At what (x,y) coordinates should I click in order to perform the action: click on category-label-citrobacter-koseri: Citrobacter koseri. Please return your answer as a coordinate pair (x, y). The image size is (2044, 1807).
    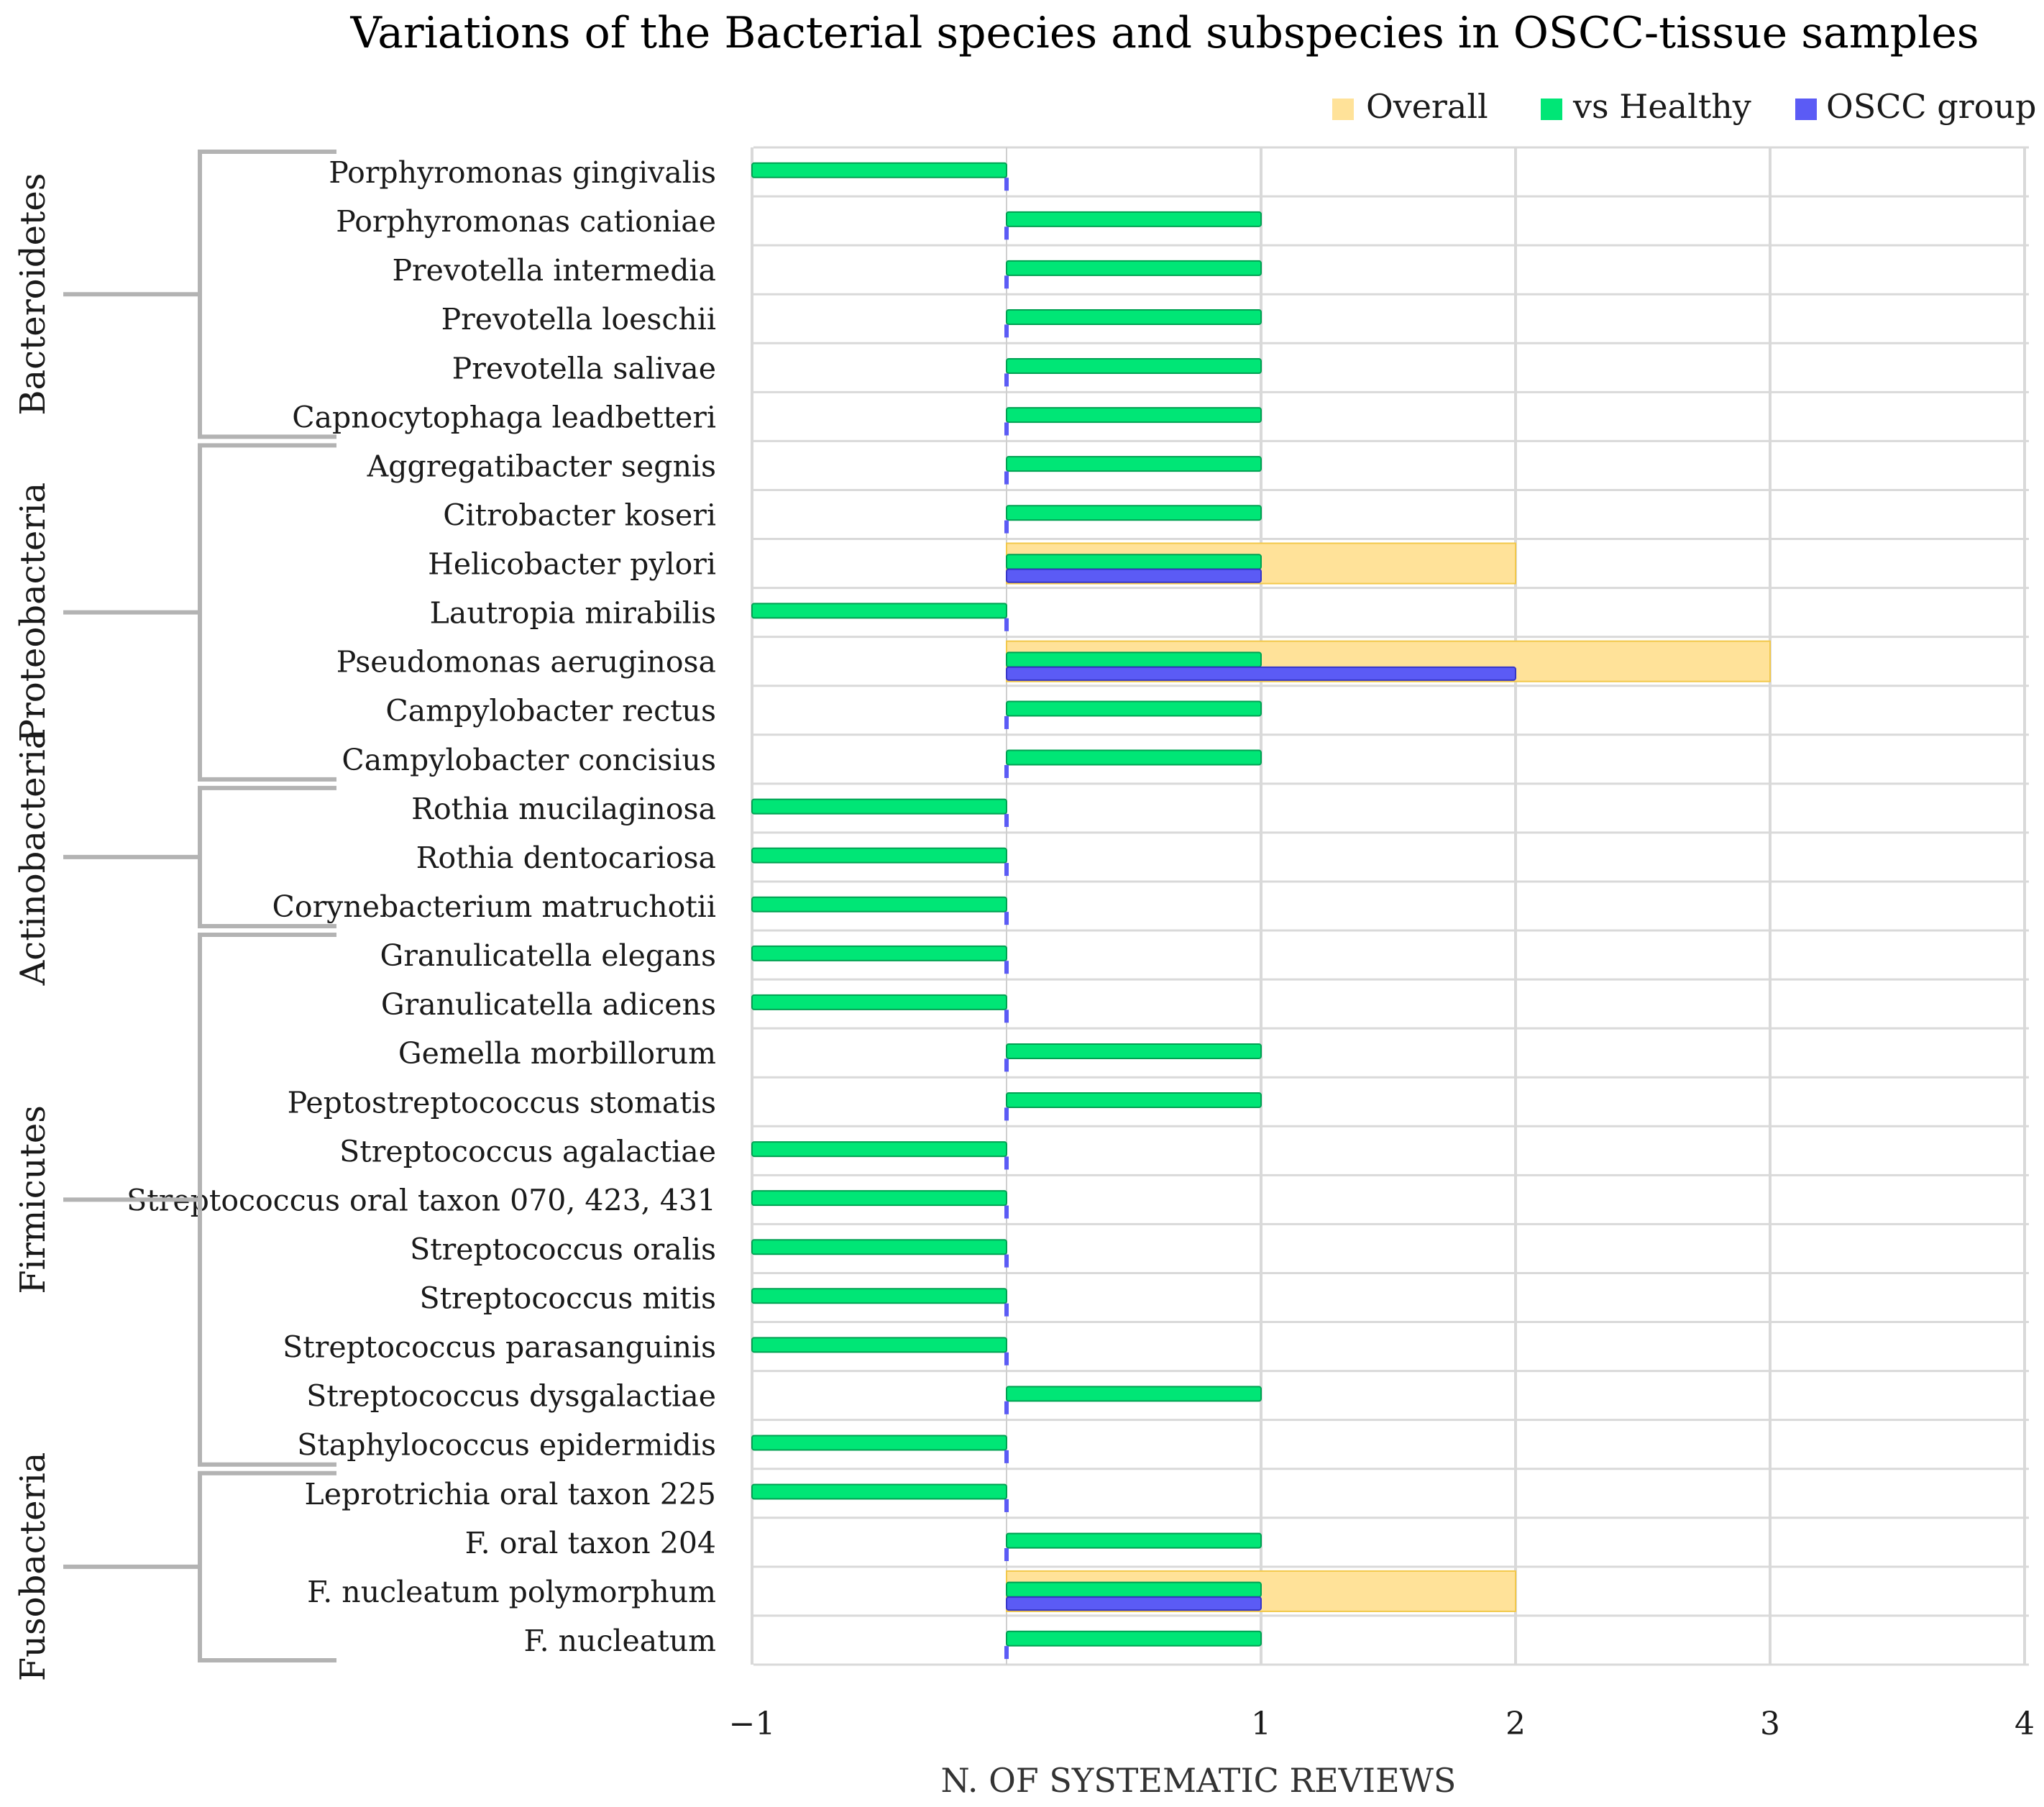
    Looking at the image, I should click on (579, 515).